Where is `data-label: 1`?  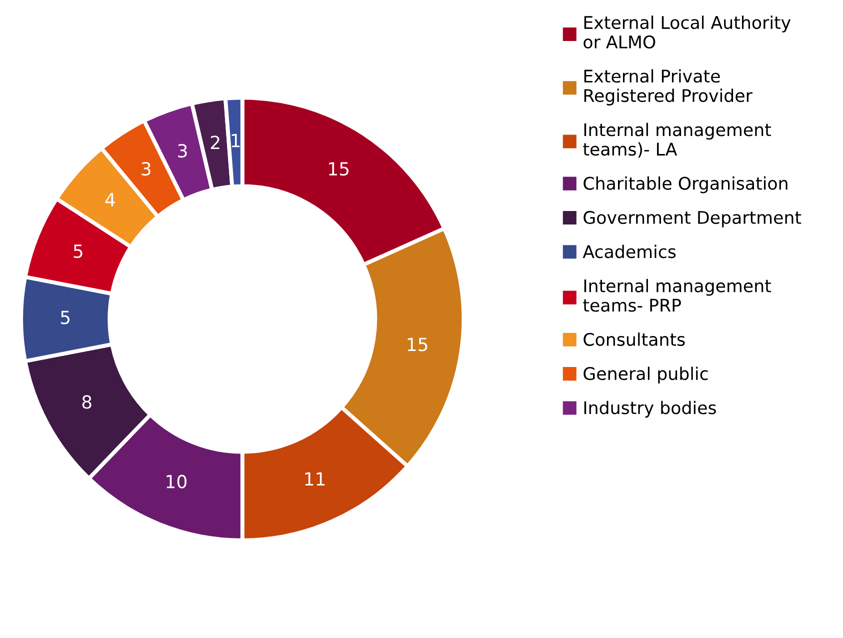
data-label: 1 is located at coordinates (236, 141).